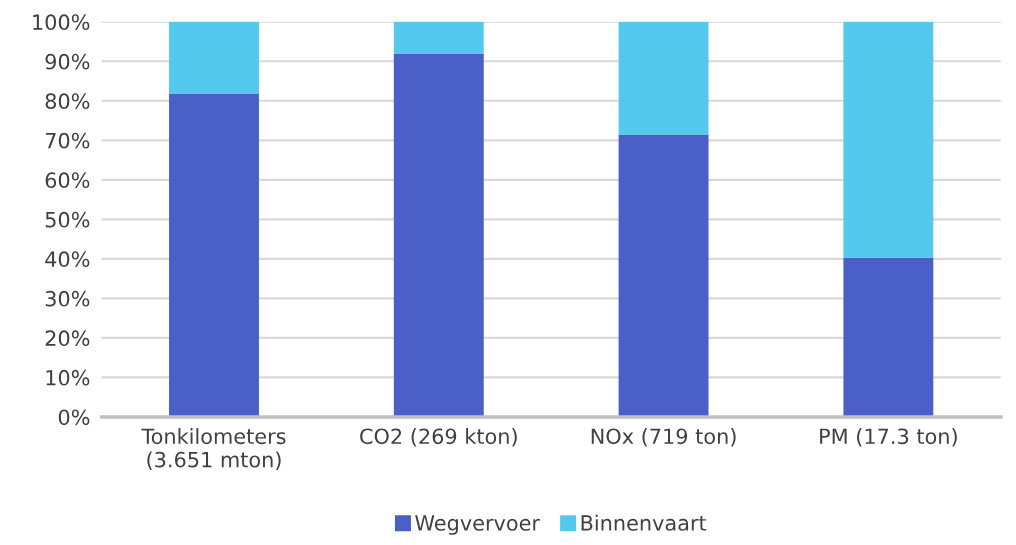 Image resolution: width=1016 pixels, height=545 pixels. Describe the element at coordinates (663, 437) in the screenshot. I see `x-tick-label: NOx (719 ton)` at that location.